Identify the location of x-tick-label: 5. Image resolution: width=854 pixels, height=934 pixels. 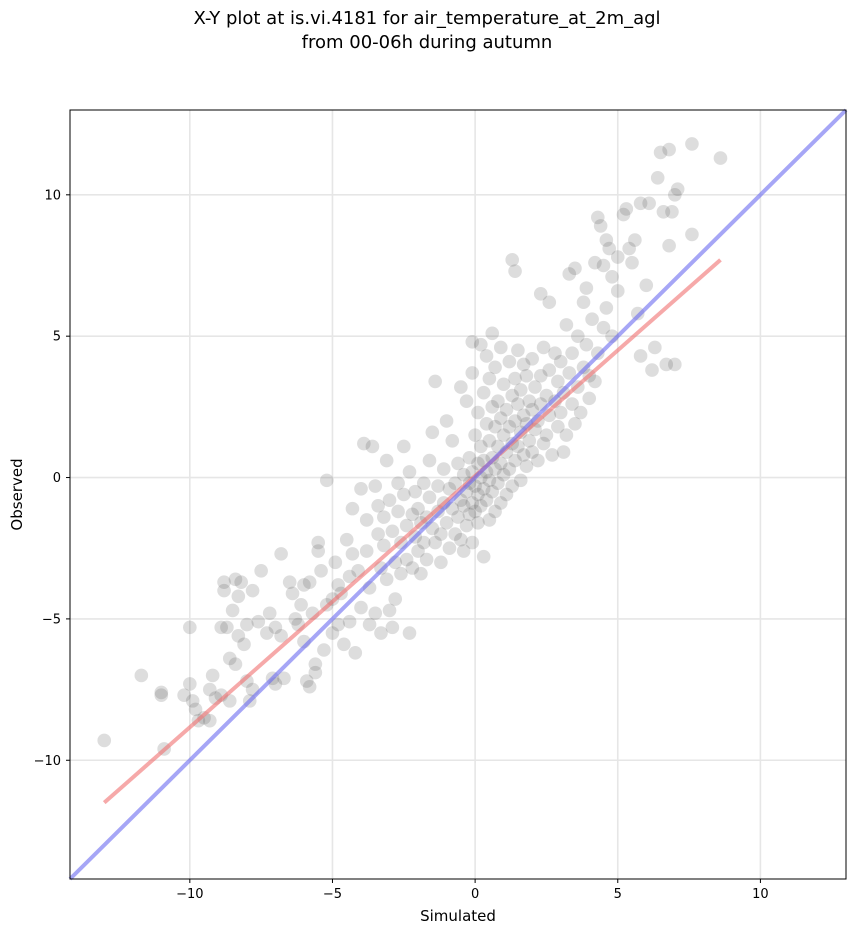
(618, 894).